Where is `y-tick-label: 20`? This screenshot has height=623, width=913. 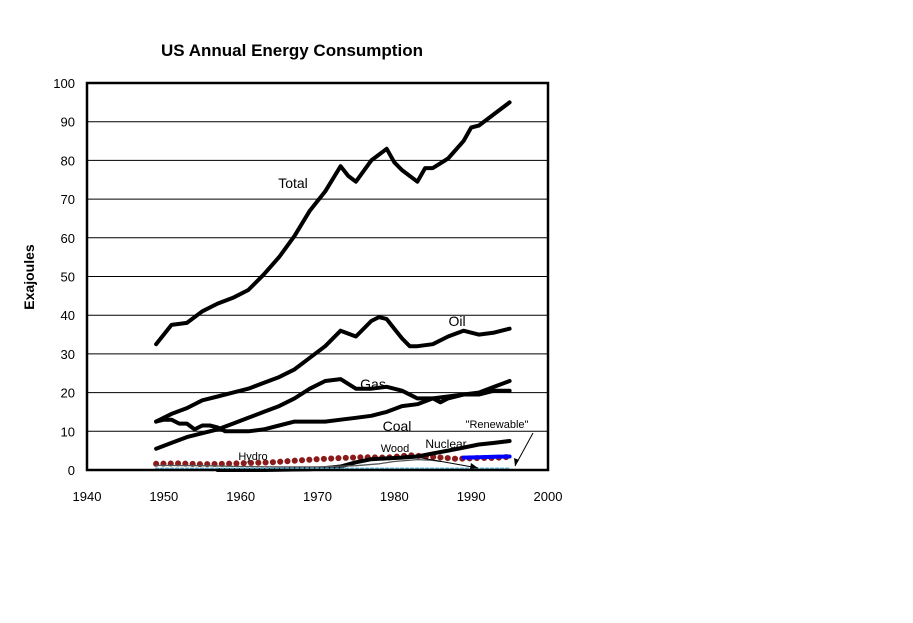
y-tick-label: 20 is located at coordinates (68, 393).